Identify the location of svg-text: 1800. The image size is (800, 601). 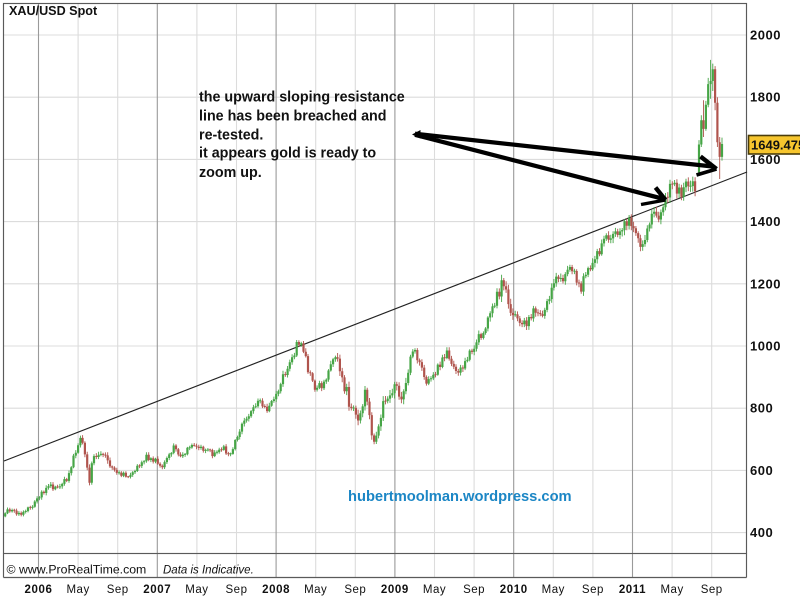
(765, 97).